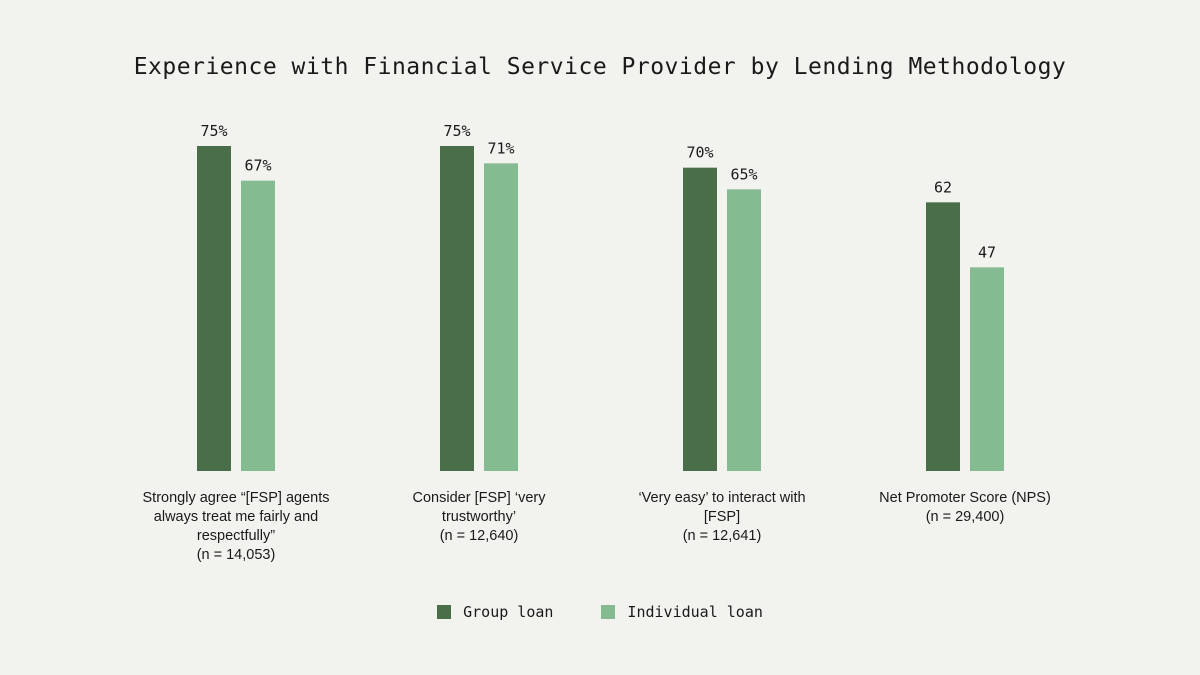 This screenshot has height=675, width=1200. What do you see at coordinates (965, 498) in the screenshot?
I see `category-label-line: Net Promoter Score (NPS)` at bounding box center [965, 498].